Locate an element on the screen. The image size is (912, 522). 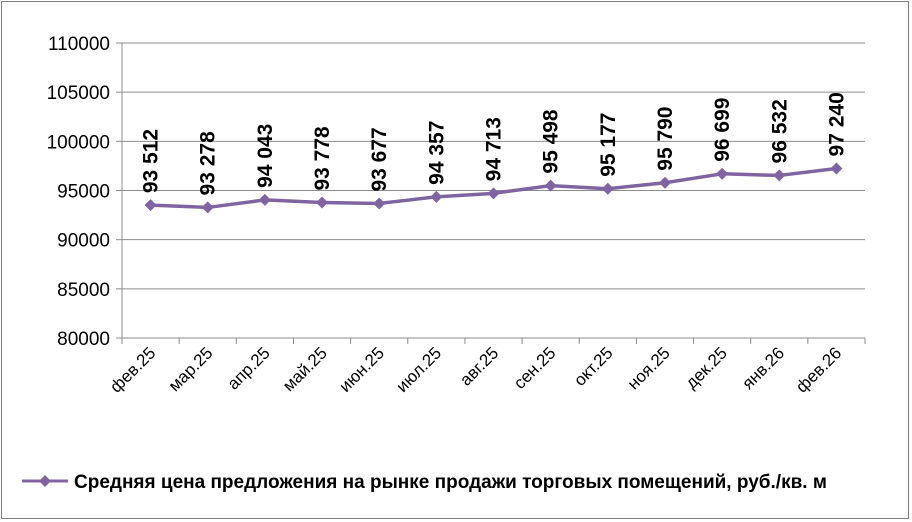
data-label: 94 357 is located at coordinates (436, 153).